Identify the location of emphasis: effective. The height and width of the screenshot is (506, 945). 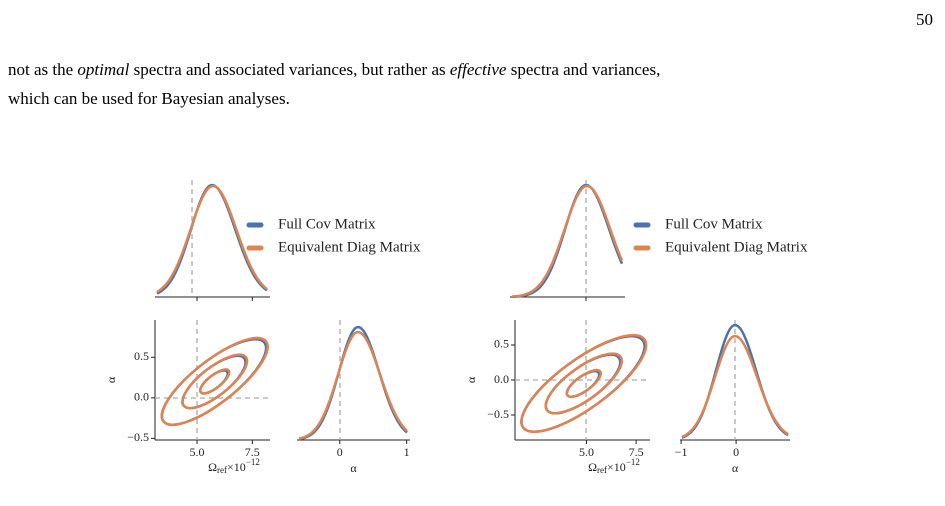
(478, 69).